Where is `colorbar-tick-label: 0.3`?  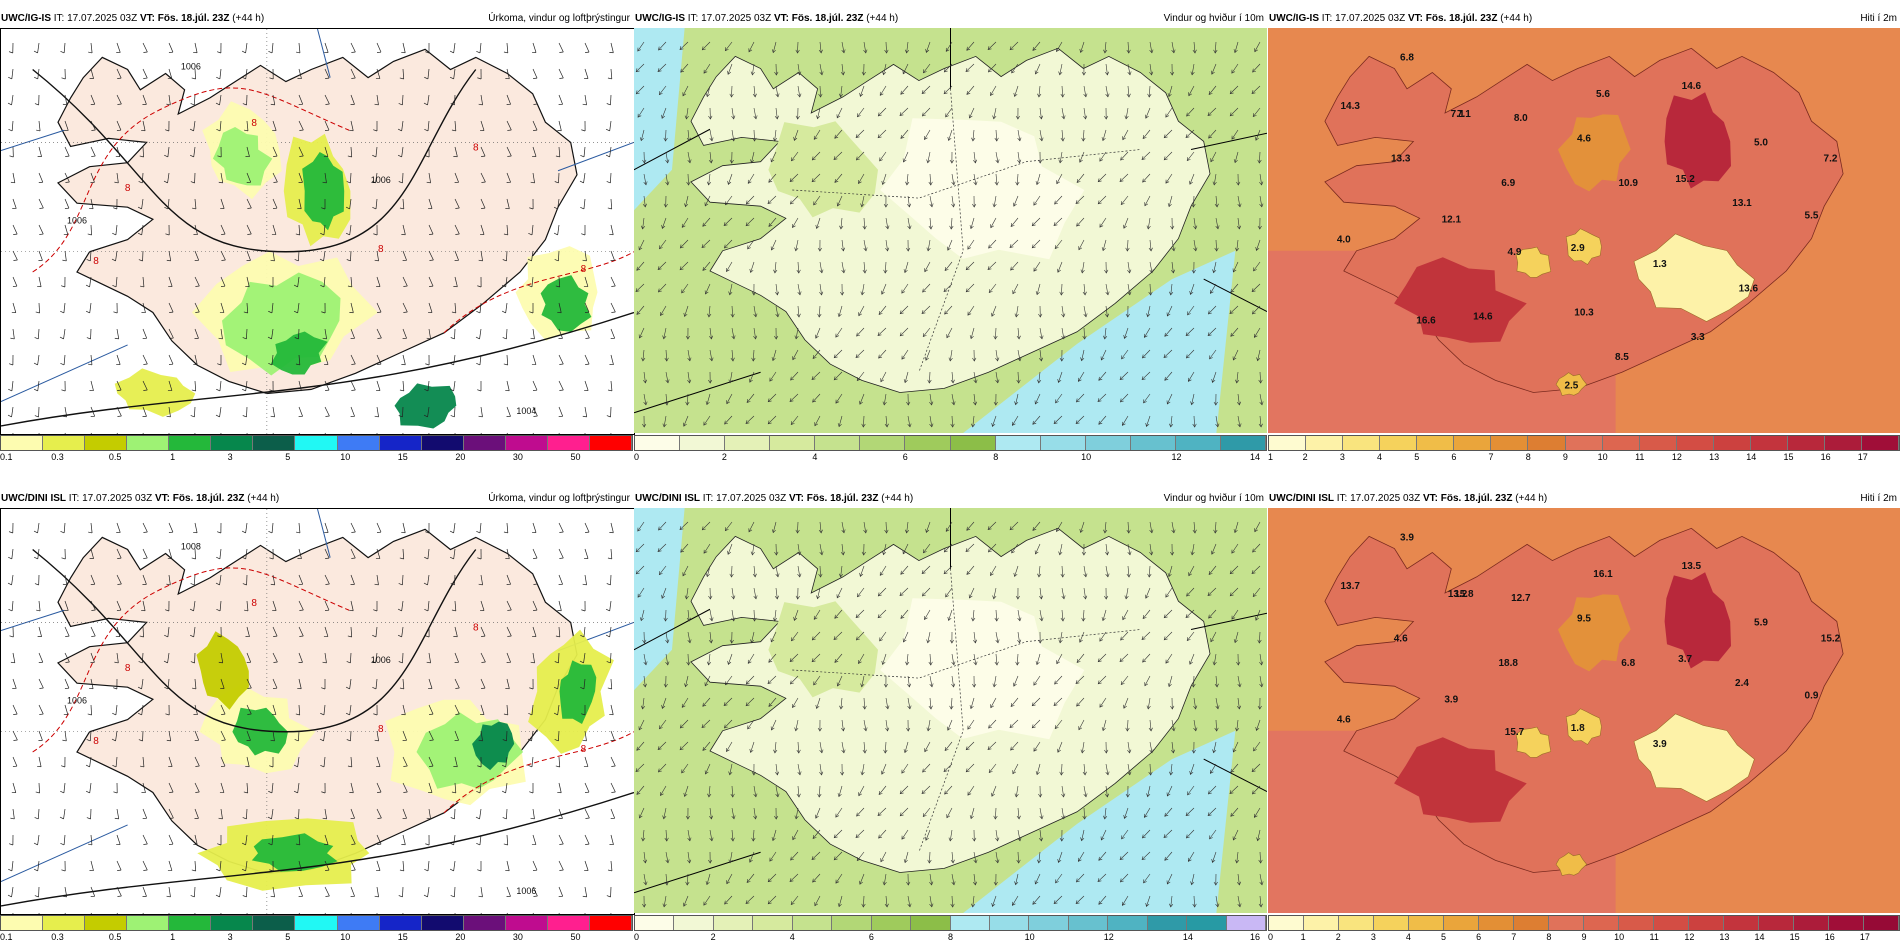 colorbar-tick-label: 0.3 is located at coordinates (57, 937).